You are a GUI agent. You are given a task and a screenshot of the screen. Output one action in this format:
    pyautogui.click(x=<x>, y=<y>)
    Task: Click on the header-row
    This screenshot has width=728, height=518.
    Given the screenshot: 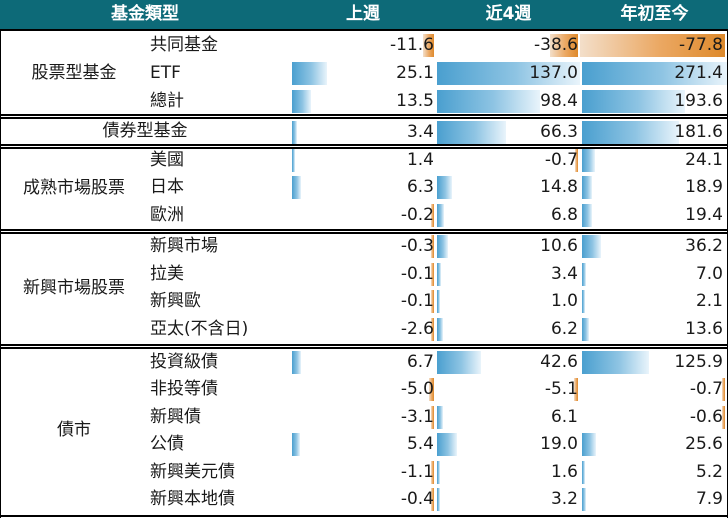 What is the action you would take?
    pyautogui.click(x=364, y=14)
    